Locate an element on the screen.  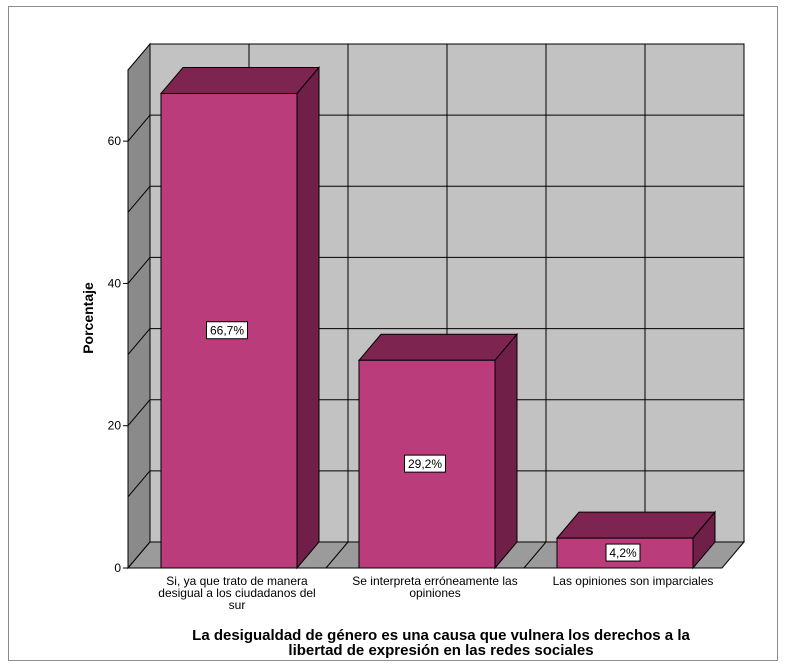
data-label: 29,2% is located at coordinates (425, 463).